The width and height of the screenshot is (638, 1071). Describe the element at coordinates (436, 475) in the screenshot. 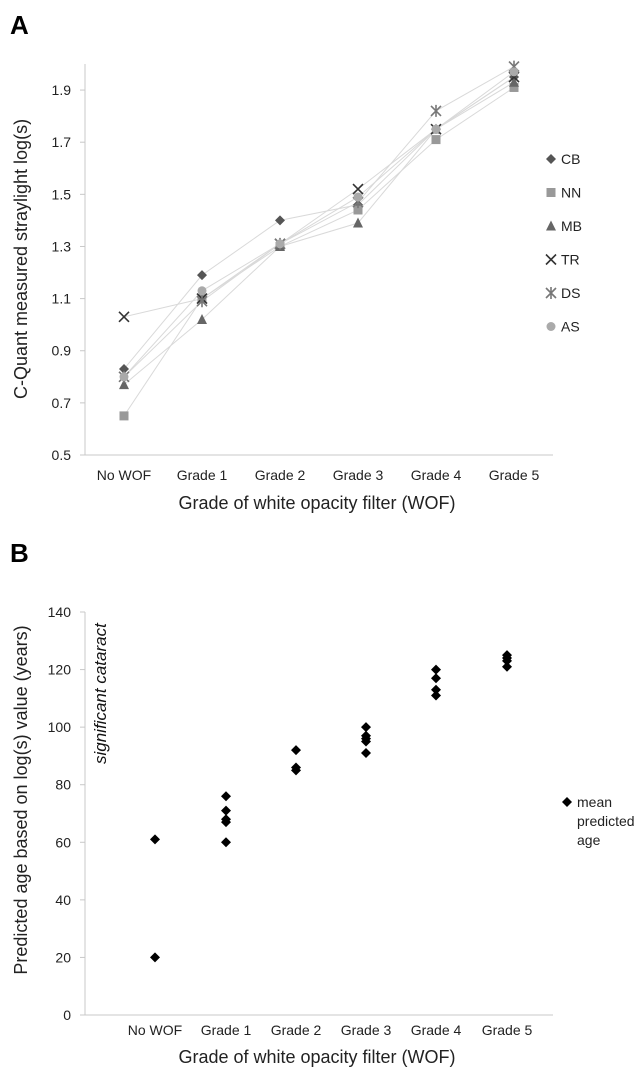

I see `x-tick-label: Grade 4` at that location.